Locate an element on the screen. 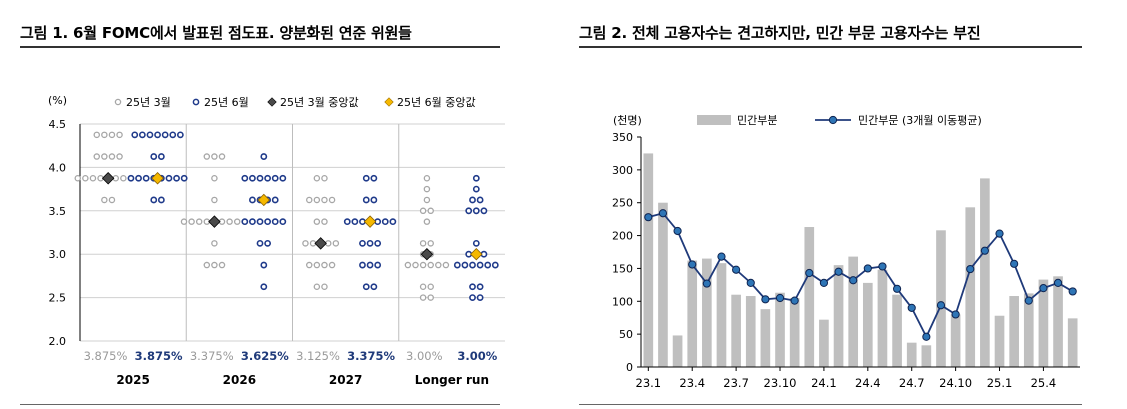 This screenshot has width=1127, height=409. y-axis-unit: (%) is located at coordinates (57, 100).